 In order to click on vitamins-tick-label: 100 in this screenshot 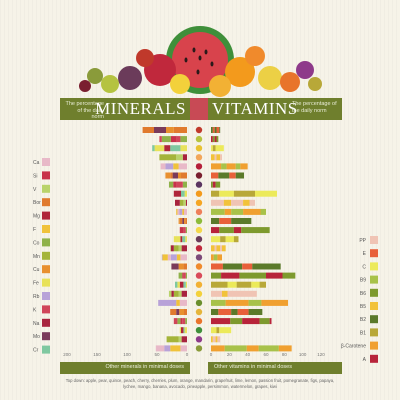, I will do `click(303, 354)`.